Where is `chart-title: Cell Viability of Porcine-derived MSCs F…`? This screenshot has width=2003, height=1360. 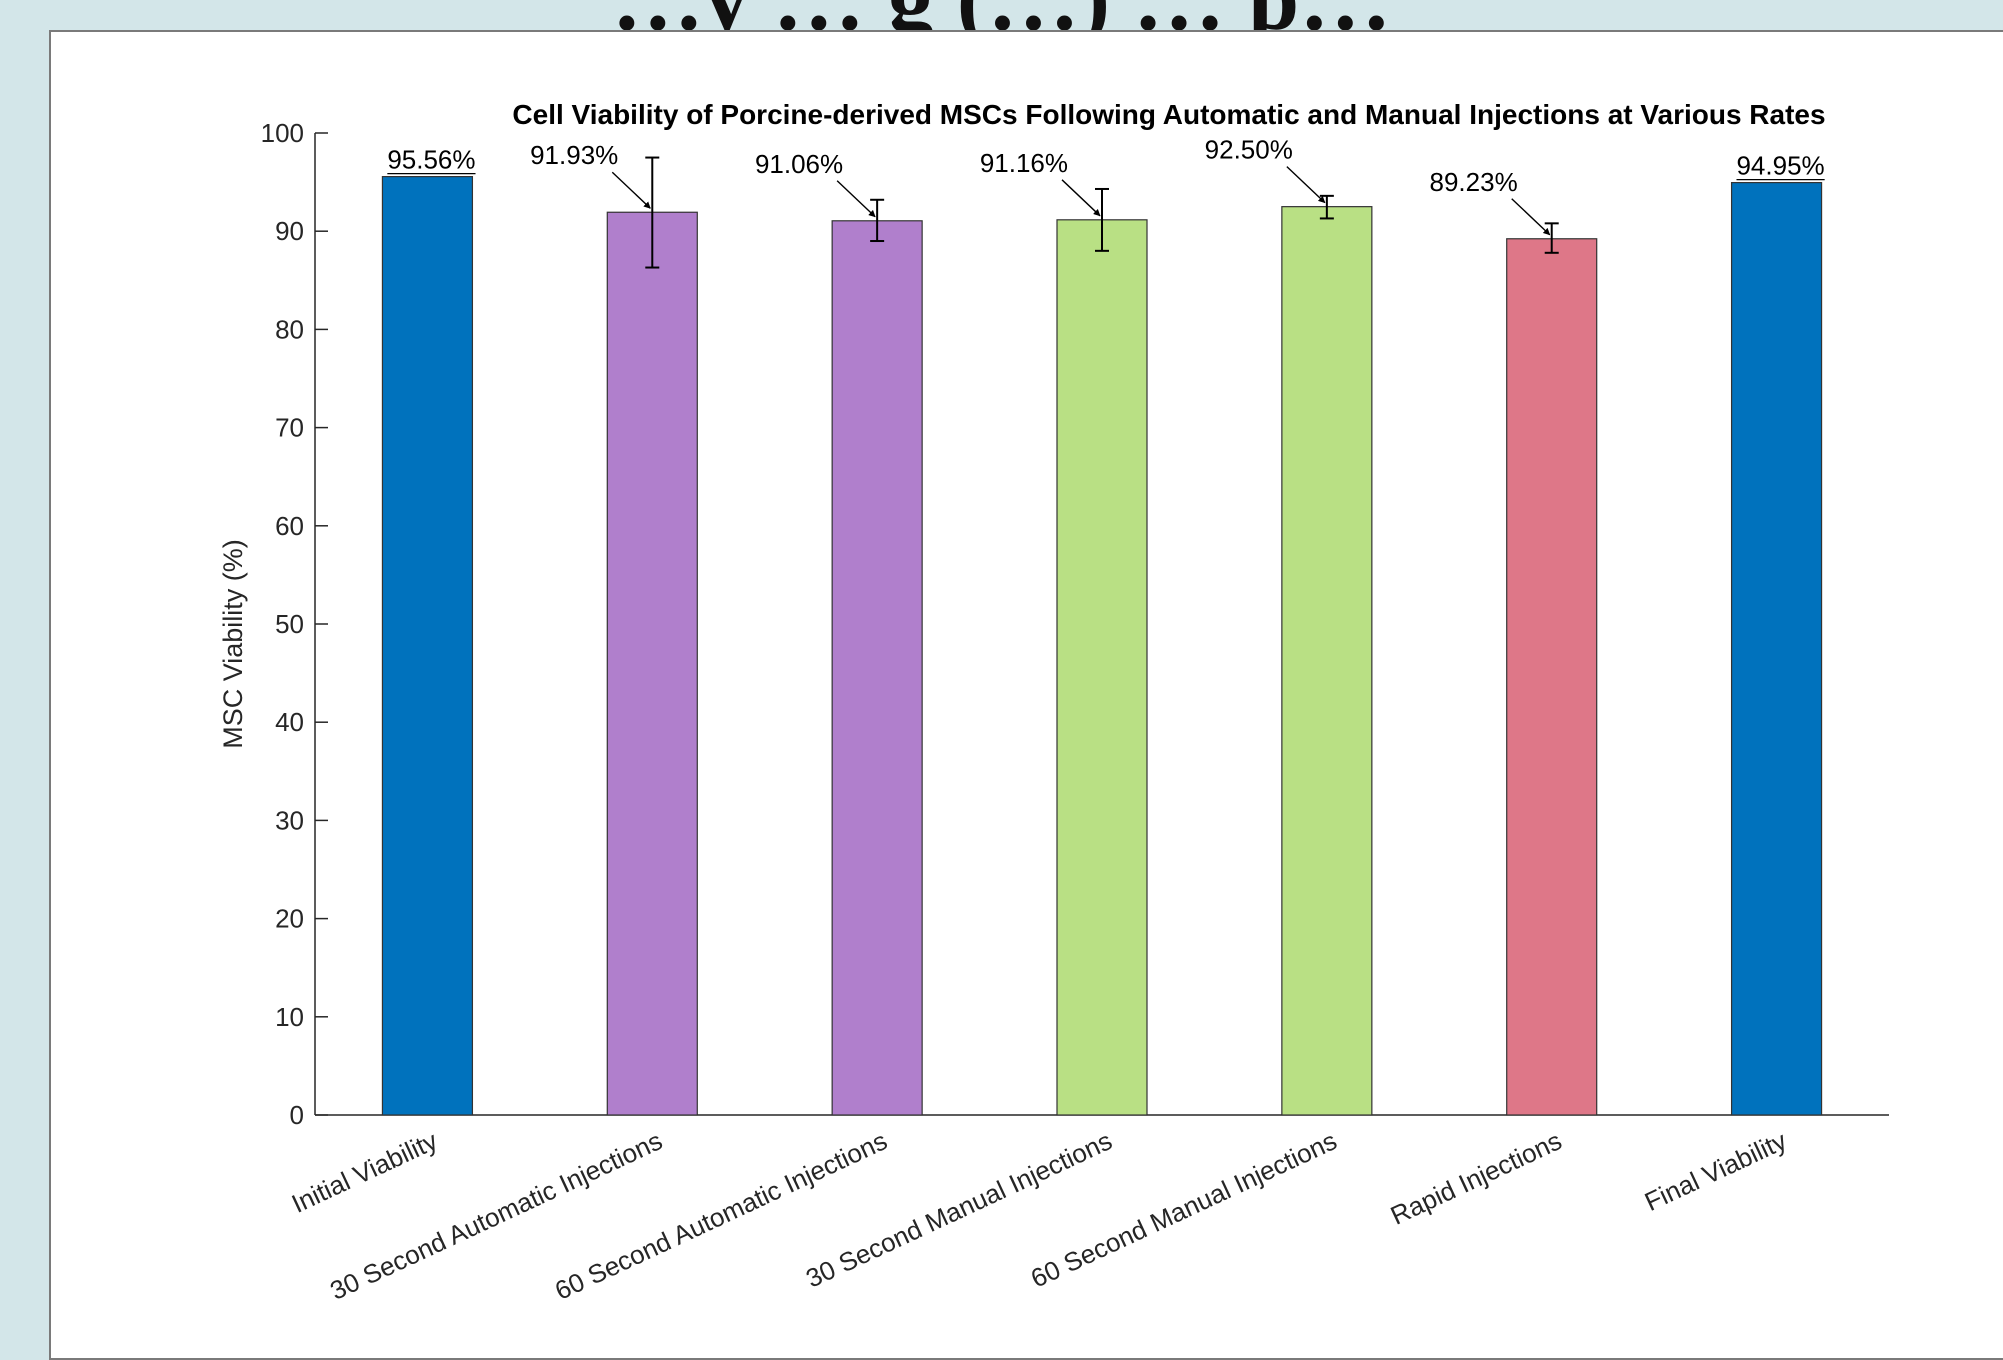 chart-title: Cell Viability of Porcine-derived MSCs F… is located at coordinates (1168, 114).